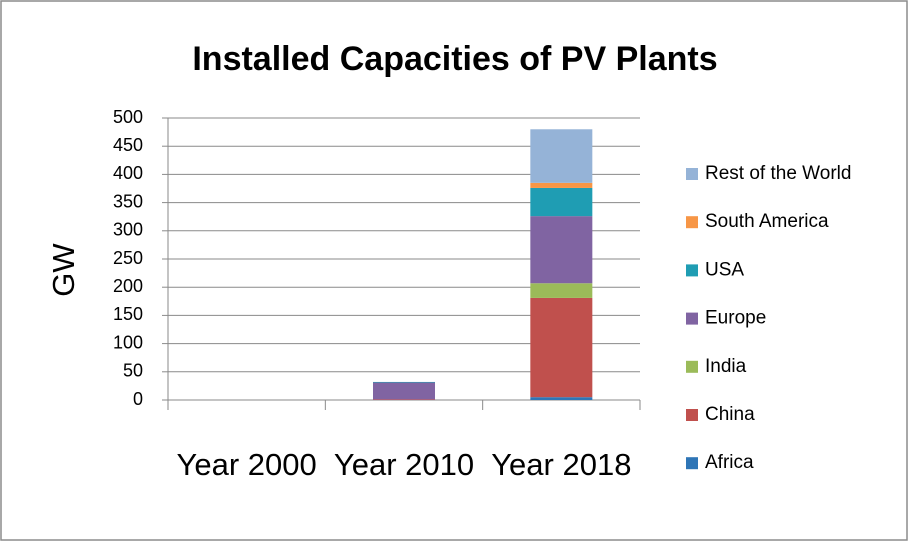 This screenshot has height=542, width=909. What do you see at coordinates (729, 462) in the screenshot?
I see `legend-label: Africa` at bounding box center [729, 462].